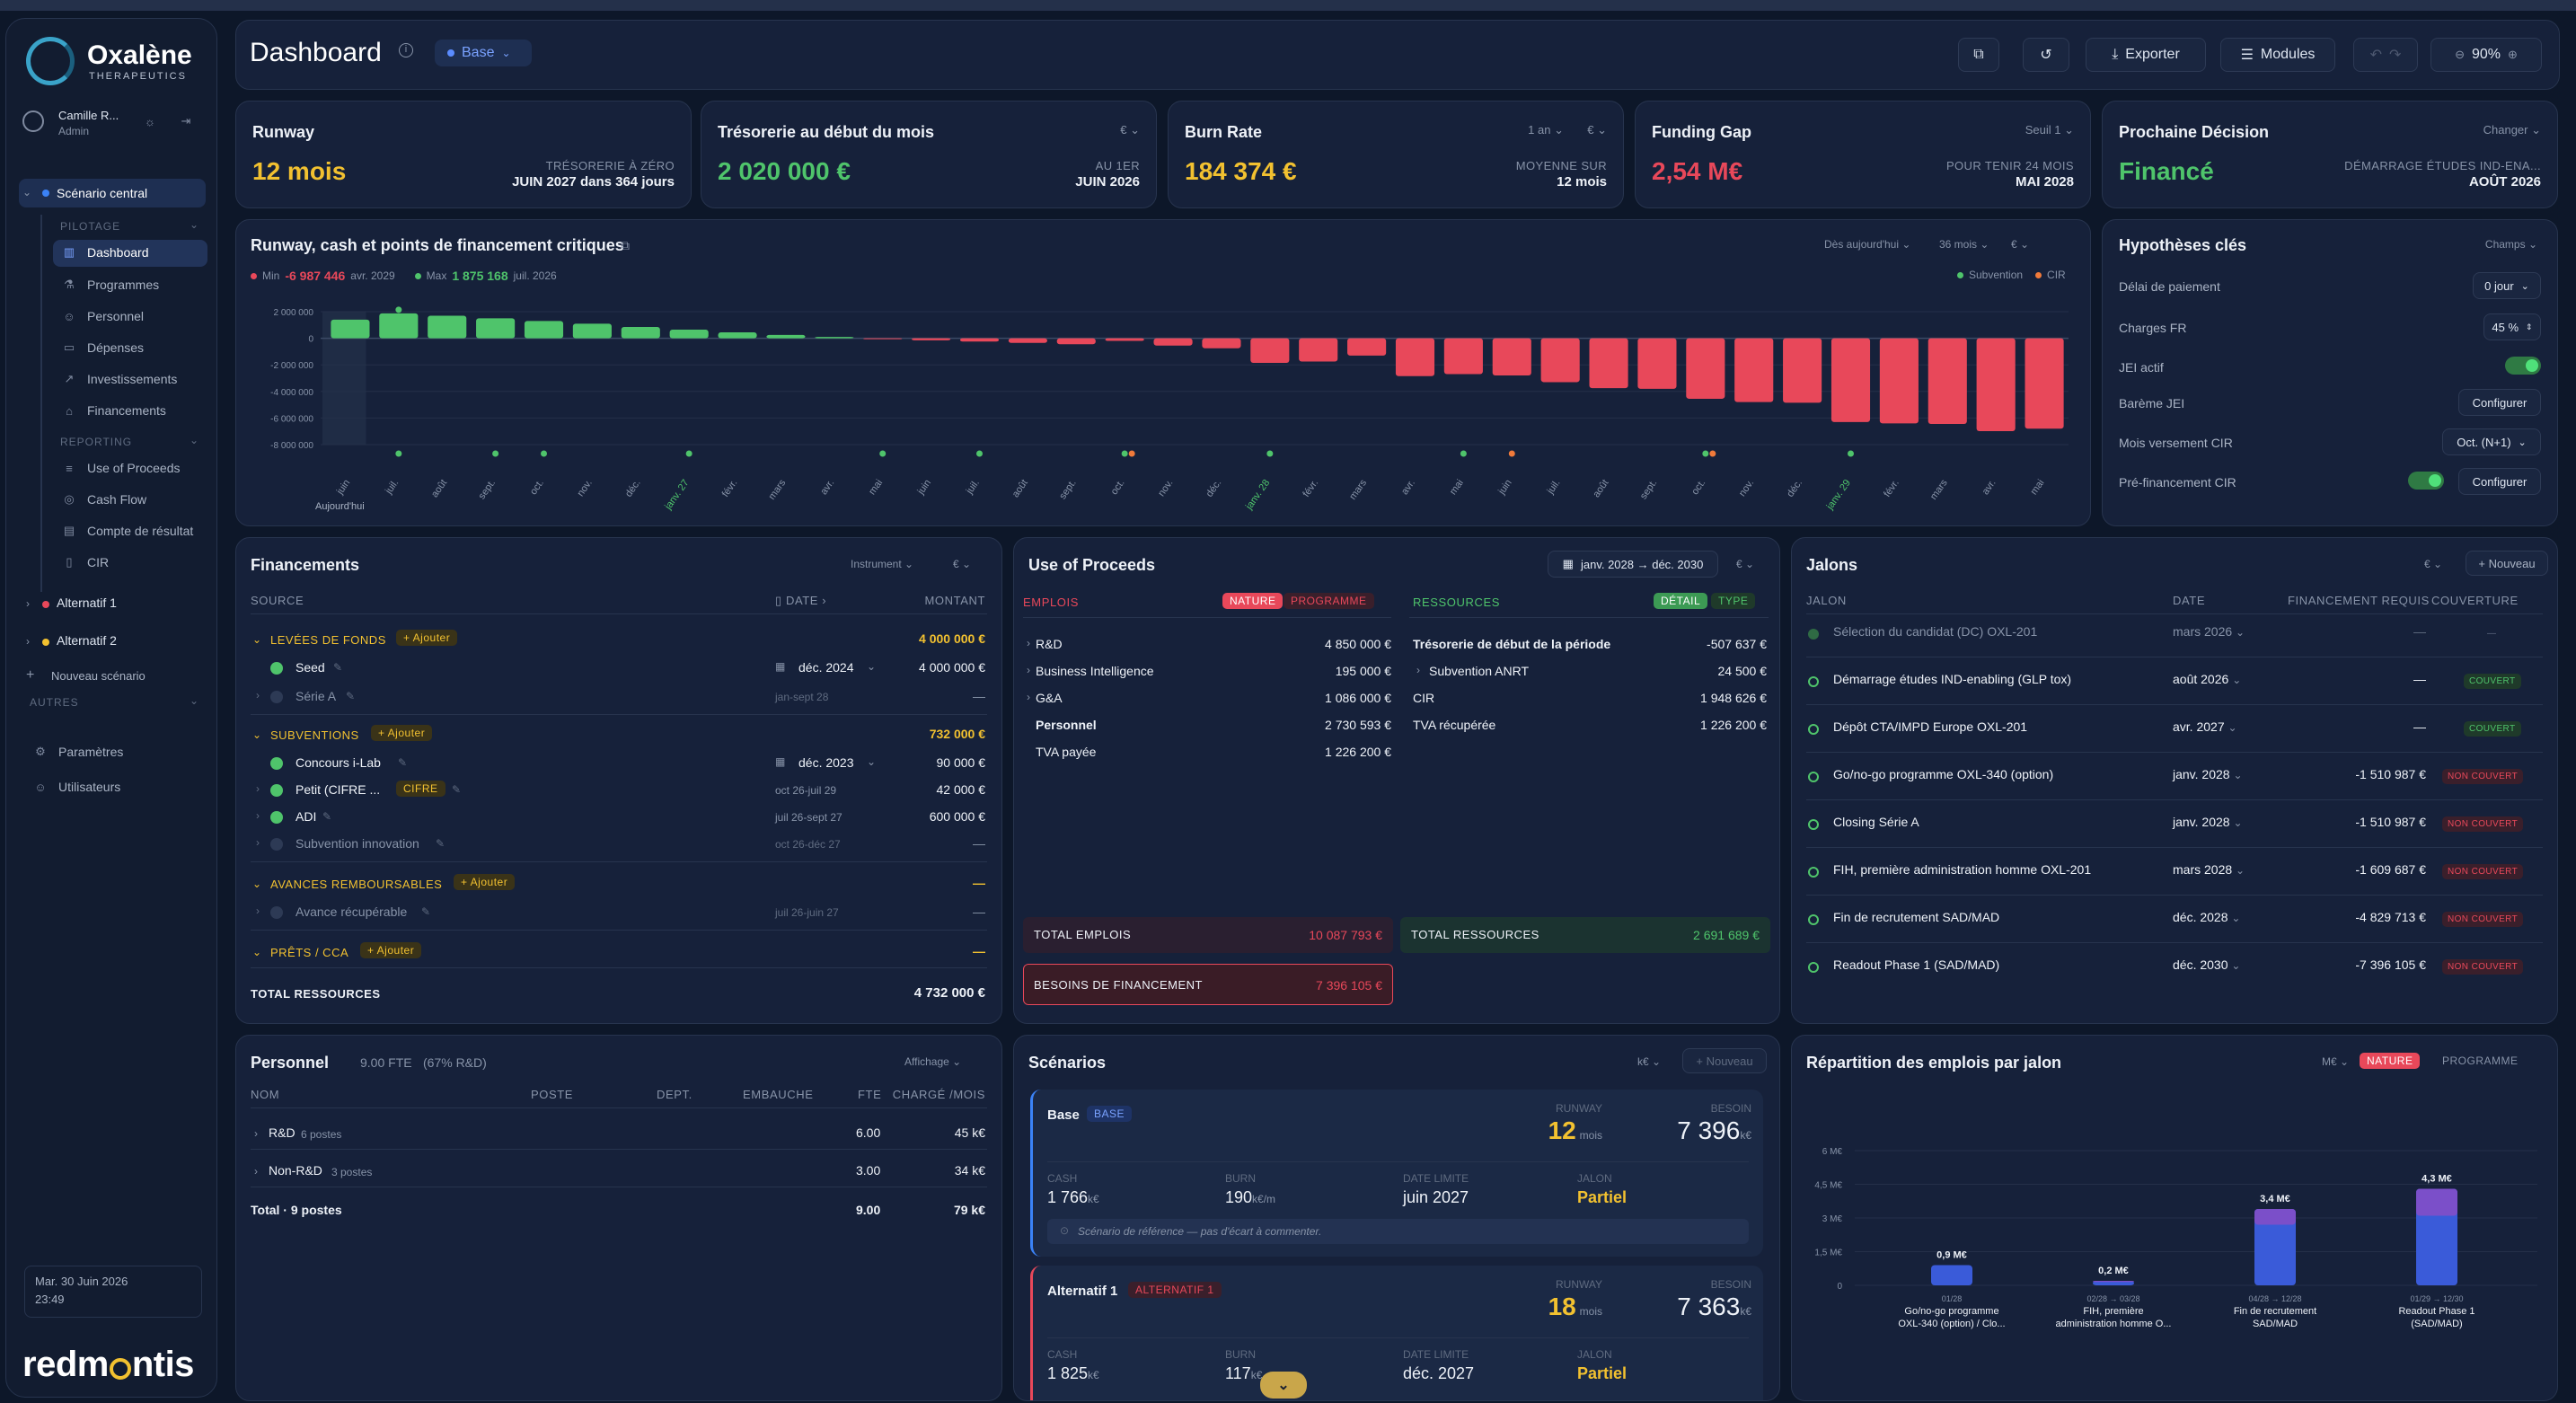 The width and height of the screenshot is (2576, 1403). I want to click on display-select: Affichage ⌄, so click(933, 1061).